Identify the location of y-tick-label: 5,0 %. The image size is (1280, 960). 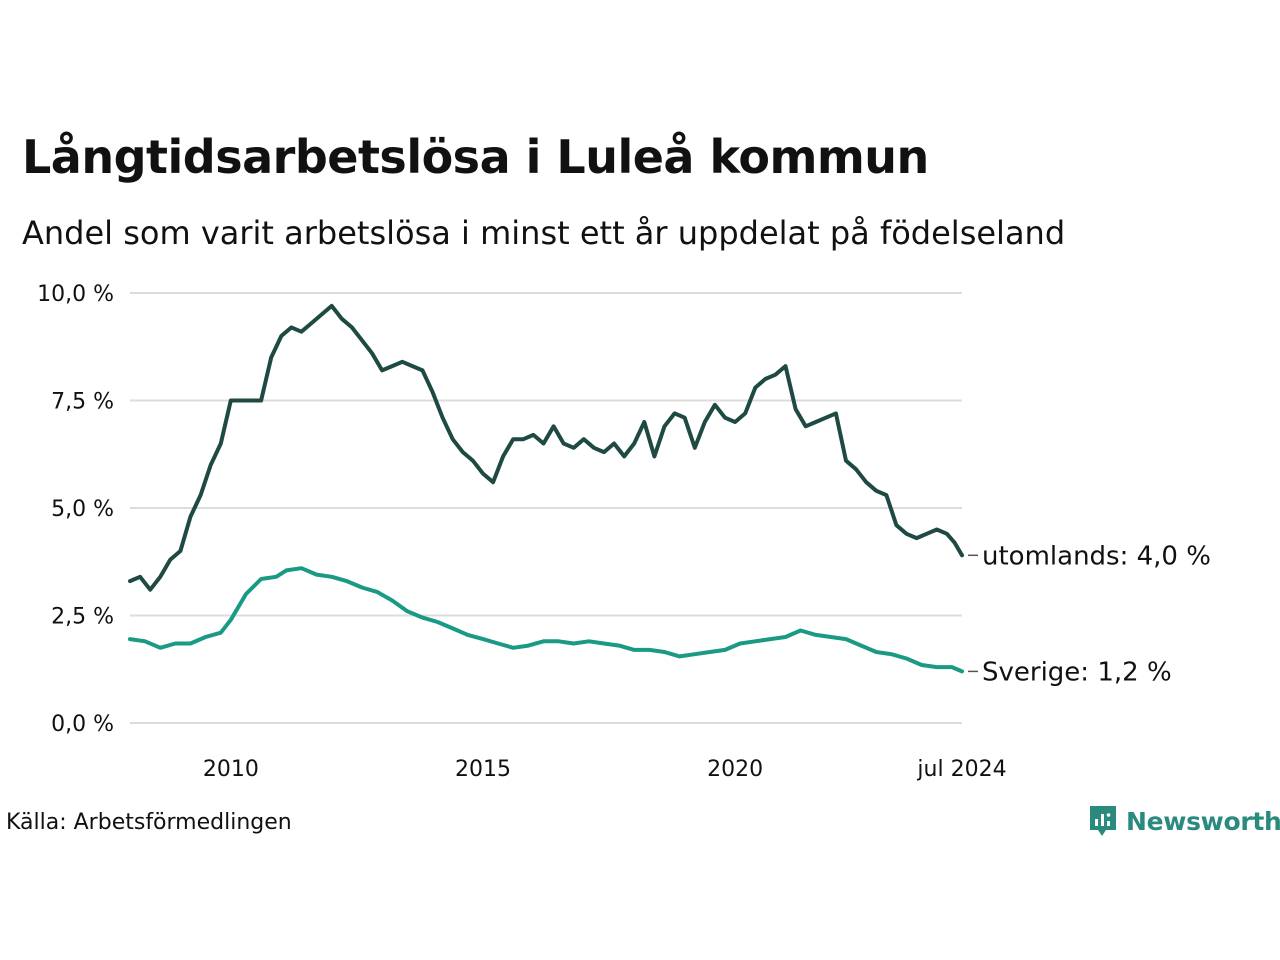
(82, 509).